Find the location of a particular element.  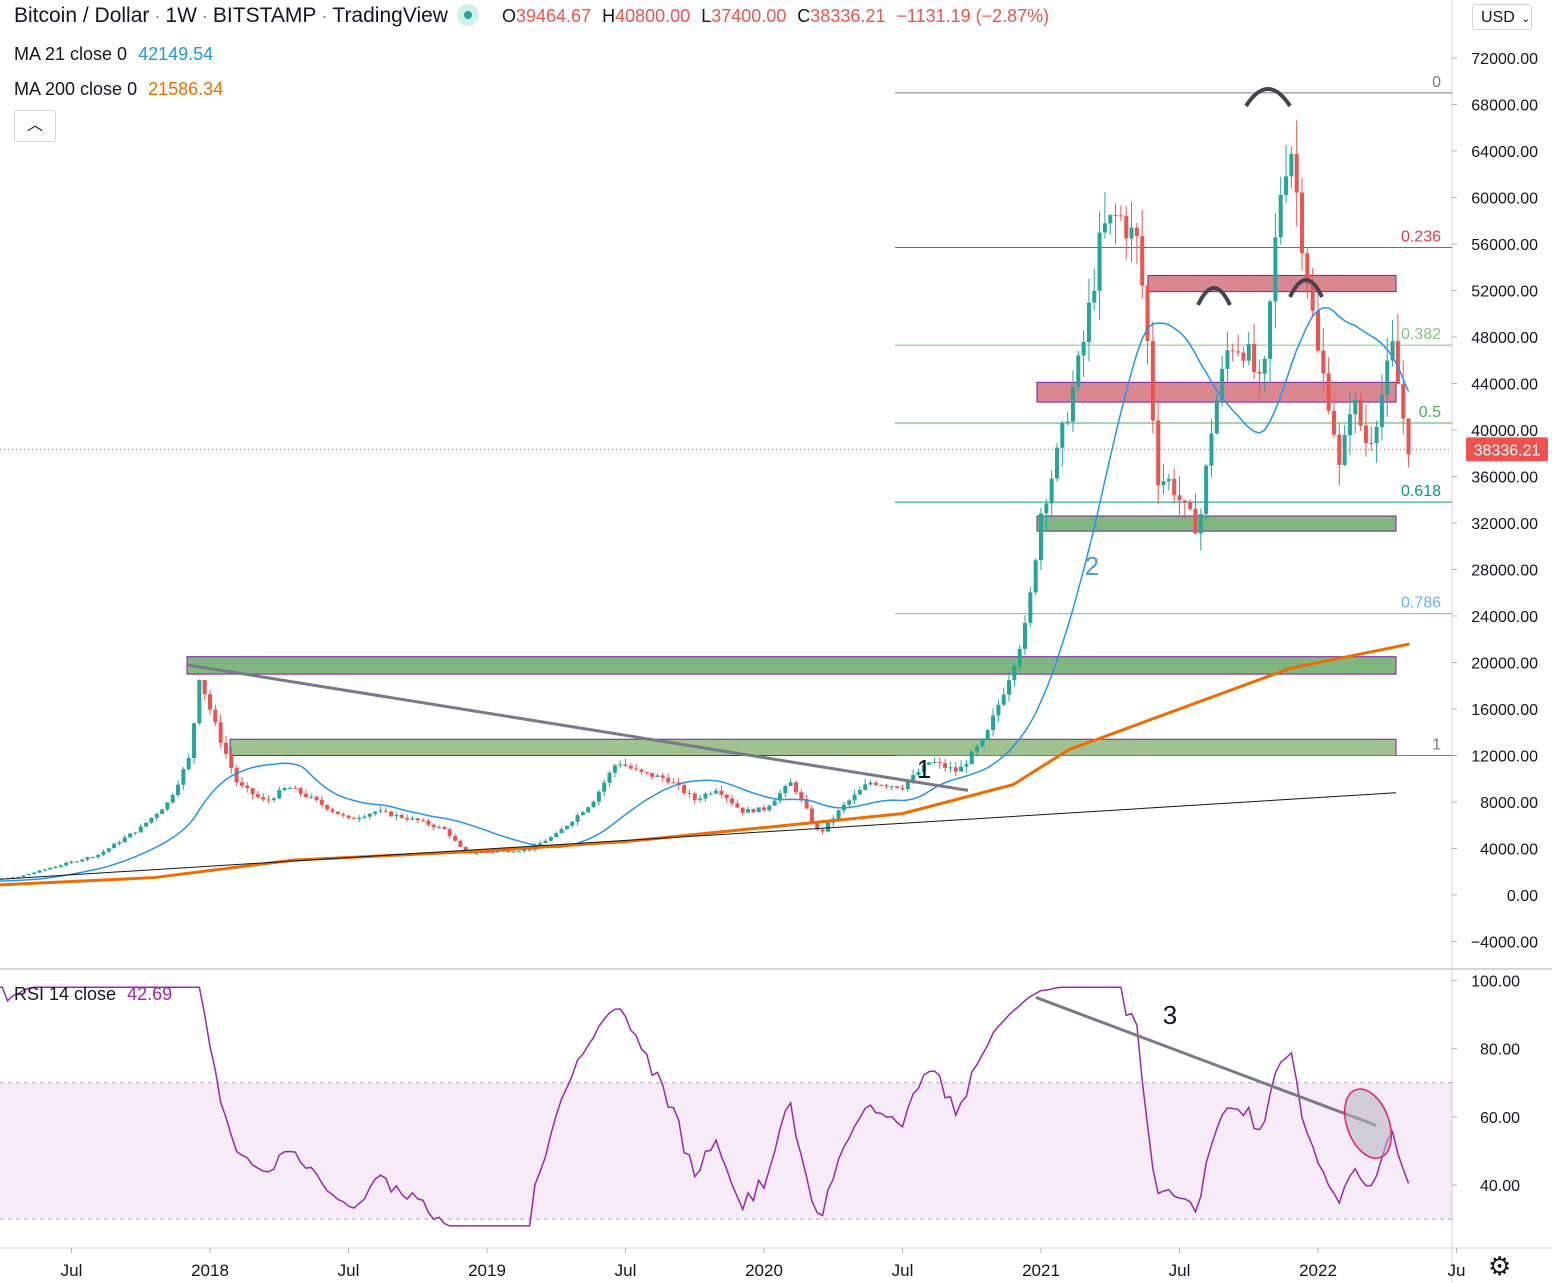

price-tick-label: 16000.00 is located at coordinates (1504, 710).